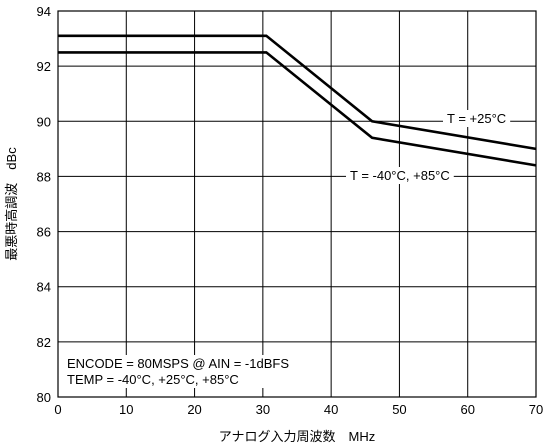 The height and width of the screenshot is (446, 544). I want to click on annotation-line: TEMP = -40°C, +25°C, +85°C, so click(153, 379).